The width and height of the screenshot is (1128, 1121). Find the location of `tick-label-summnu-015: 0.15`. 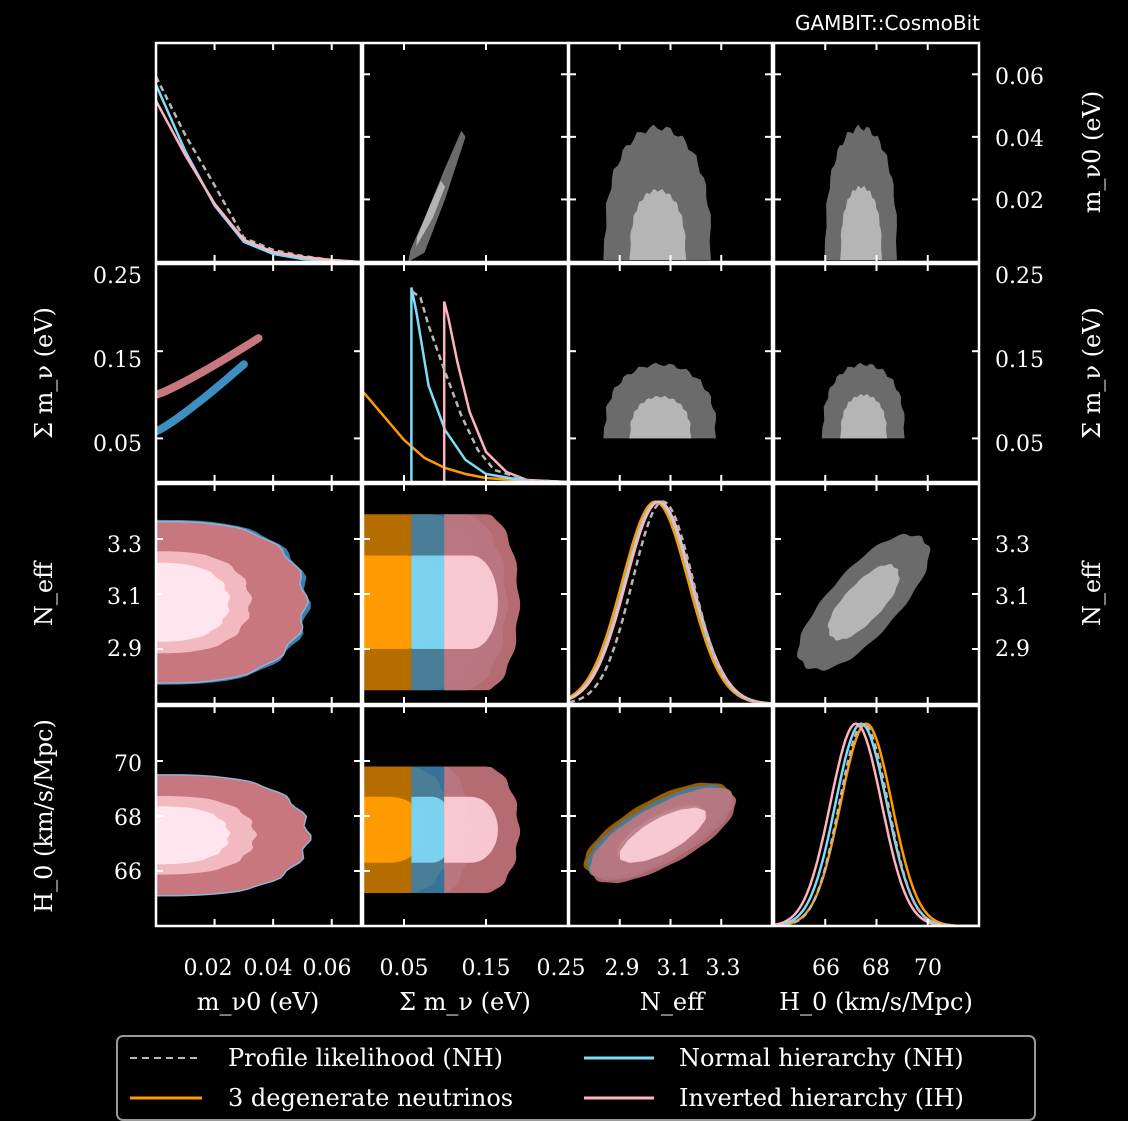

tick-label-summnu-015: 0.15 is located at coordinates (486, 968).